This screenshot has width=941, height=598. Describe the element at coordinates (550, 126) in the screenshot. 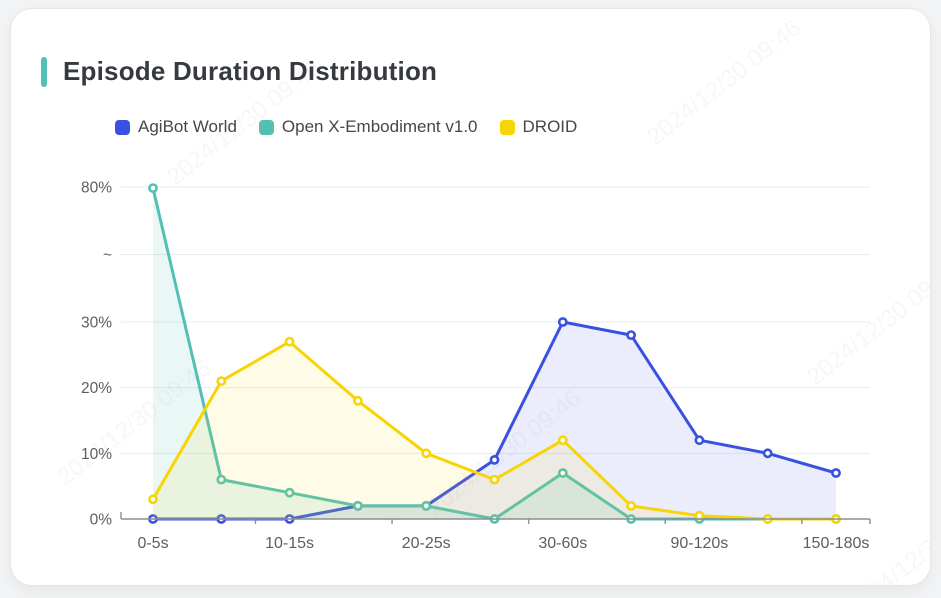

I see `legend-label: DROID` at that location.